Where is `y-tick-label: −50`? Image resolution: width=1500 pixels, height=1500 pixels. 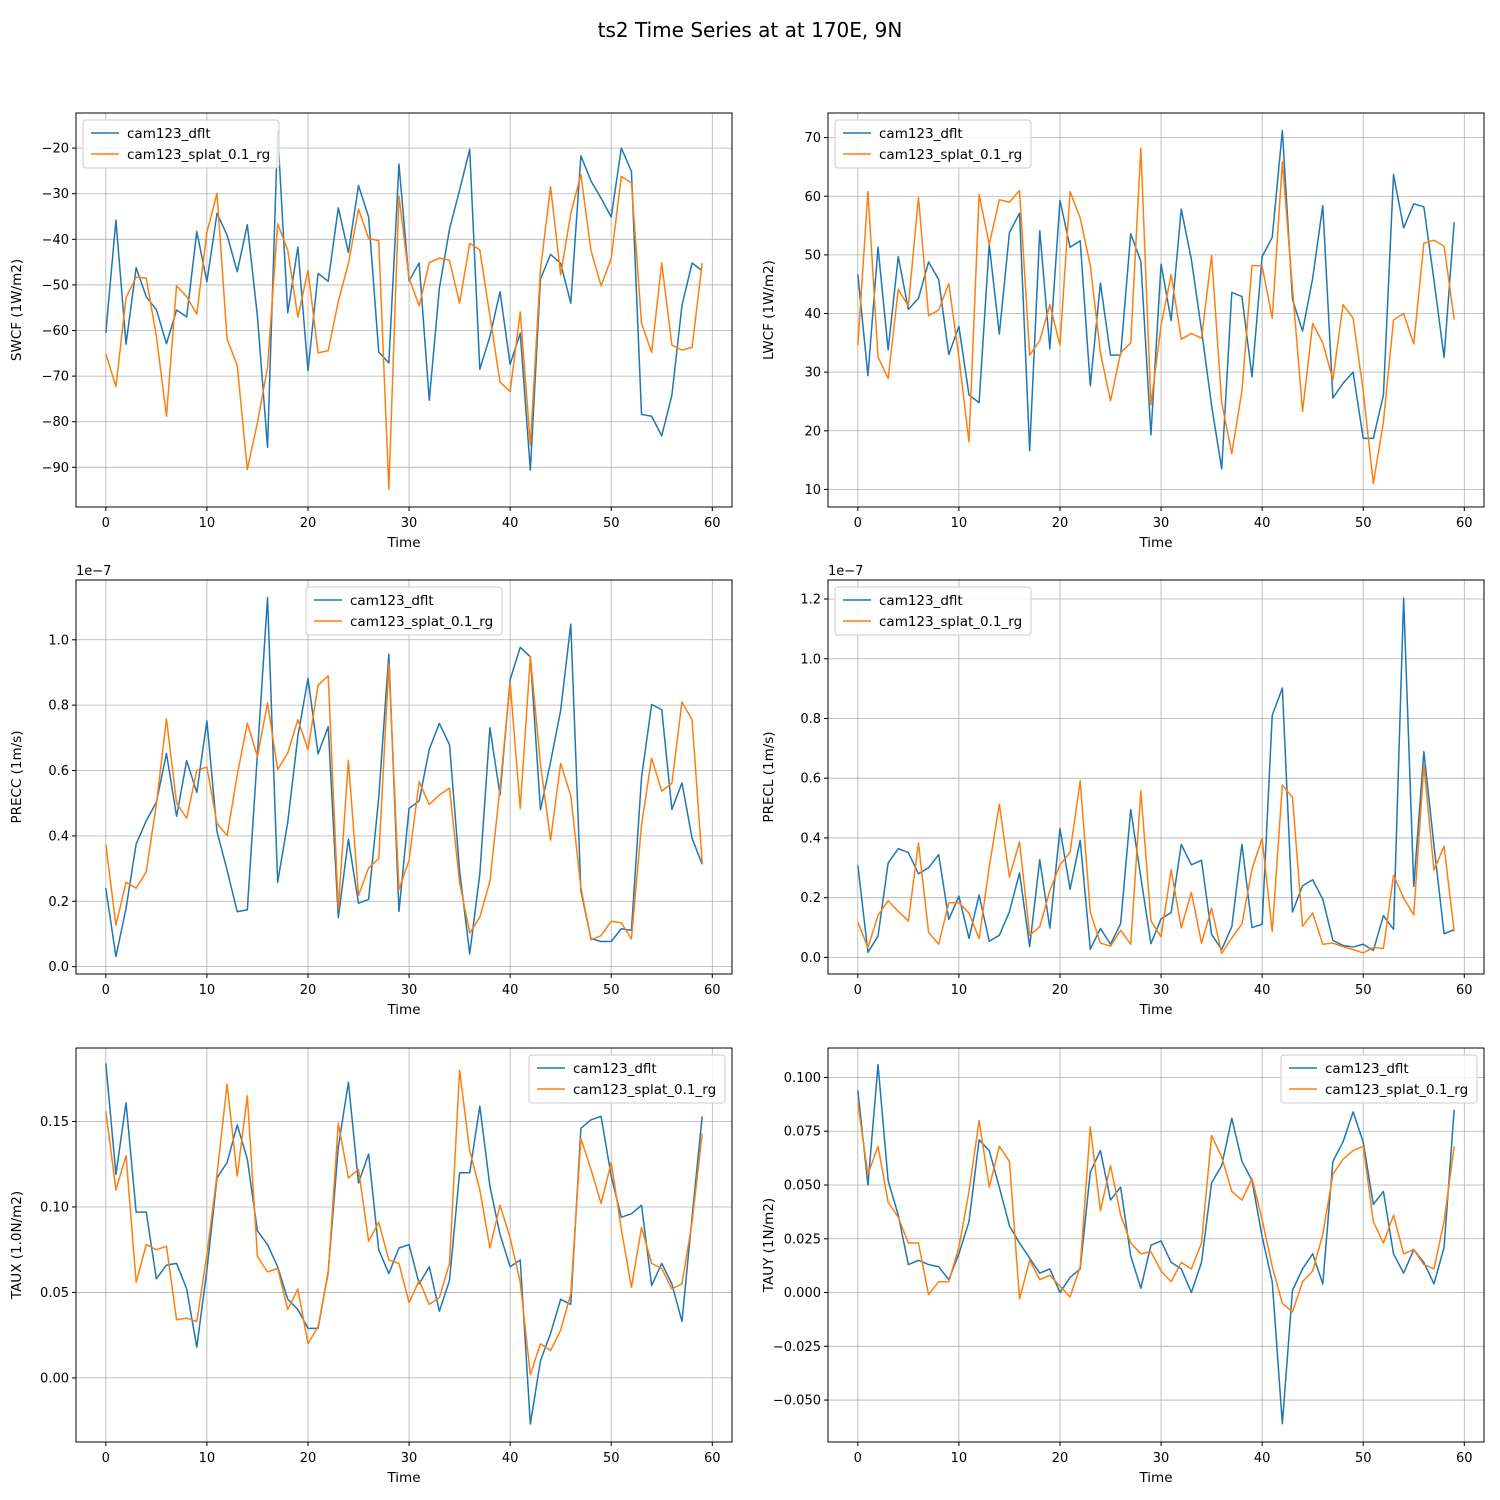
y-tick-label: −50 is located at coordinates (55, 285).